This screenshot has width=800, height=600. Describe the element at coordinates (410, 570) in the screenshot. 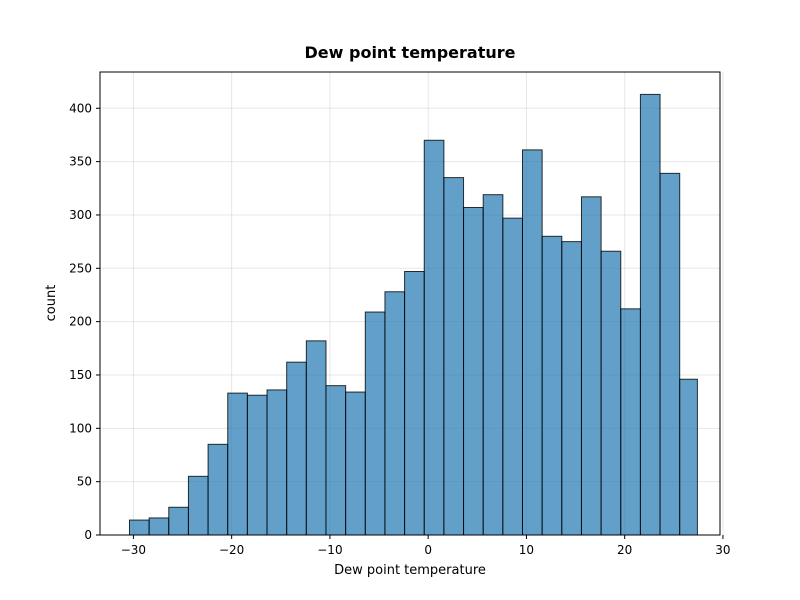

I see `x-axis-label: Dew point temperature` at that location.